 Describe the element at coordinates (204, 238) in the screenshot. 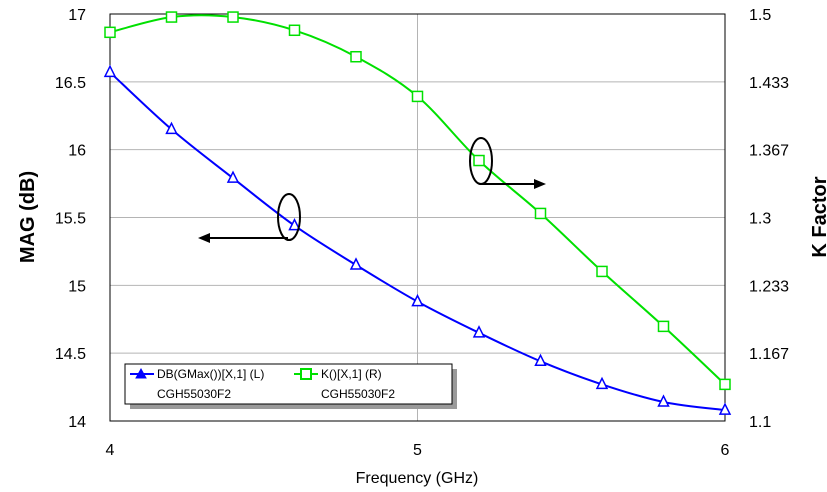

I see `arrowhead-left-icon` at that location.